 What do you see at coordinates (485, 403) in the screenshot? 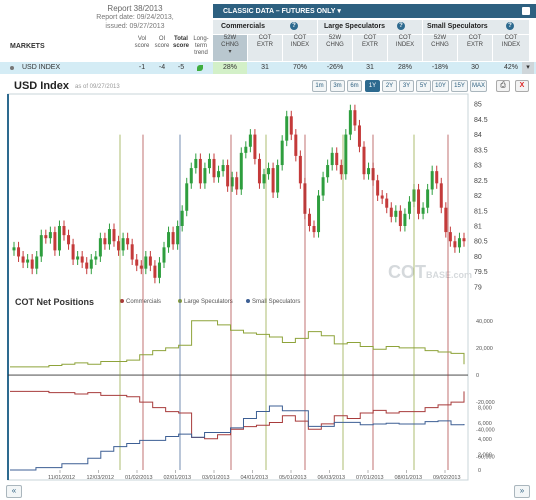
I see `cot-tick-label: -20,000` at bounding box center [485, 403].